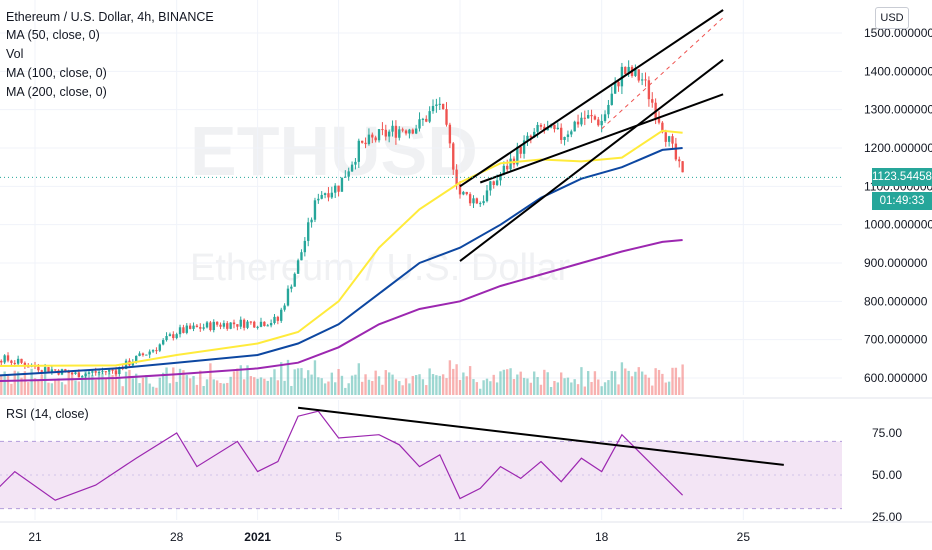 The image size is (932, 550). I want to click on legend-symbol: Ethereum / U.S. Dollar, 4h, BINANCE, so click(110, 17).